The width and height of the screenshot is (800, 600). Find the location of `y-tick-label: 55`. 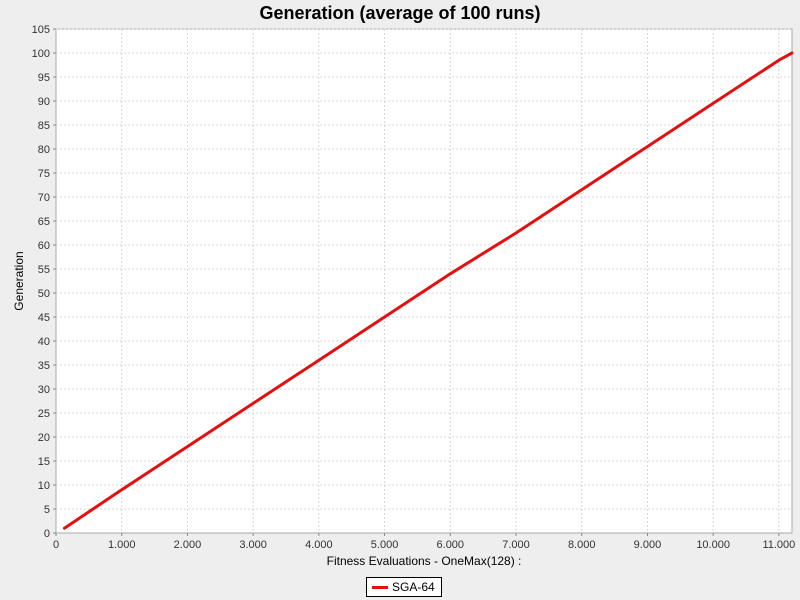

y-tick-label: 55 is located at coordinates (44, 270).